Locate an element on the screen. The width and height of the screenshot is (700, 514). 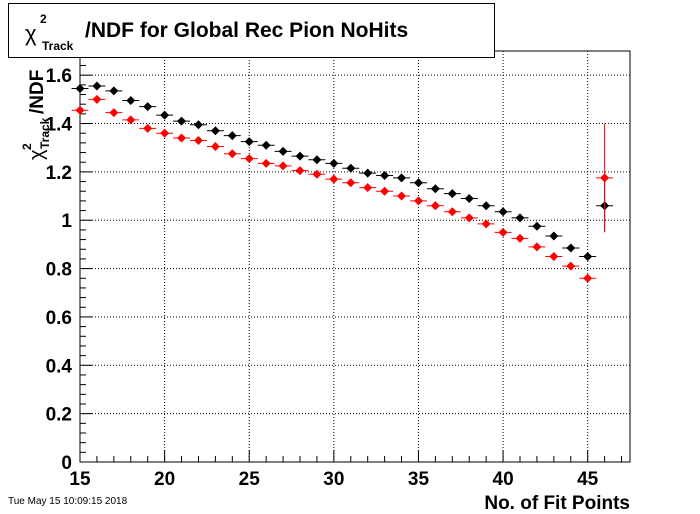
y-tick-label: 0.4 is located at coordinates (59, 366).